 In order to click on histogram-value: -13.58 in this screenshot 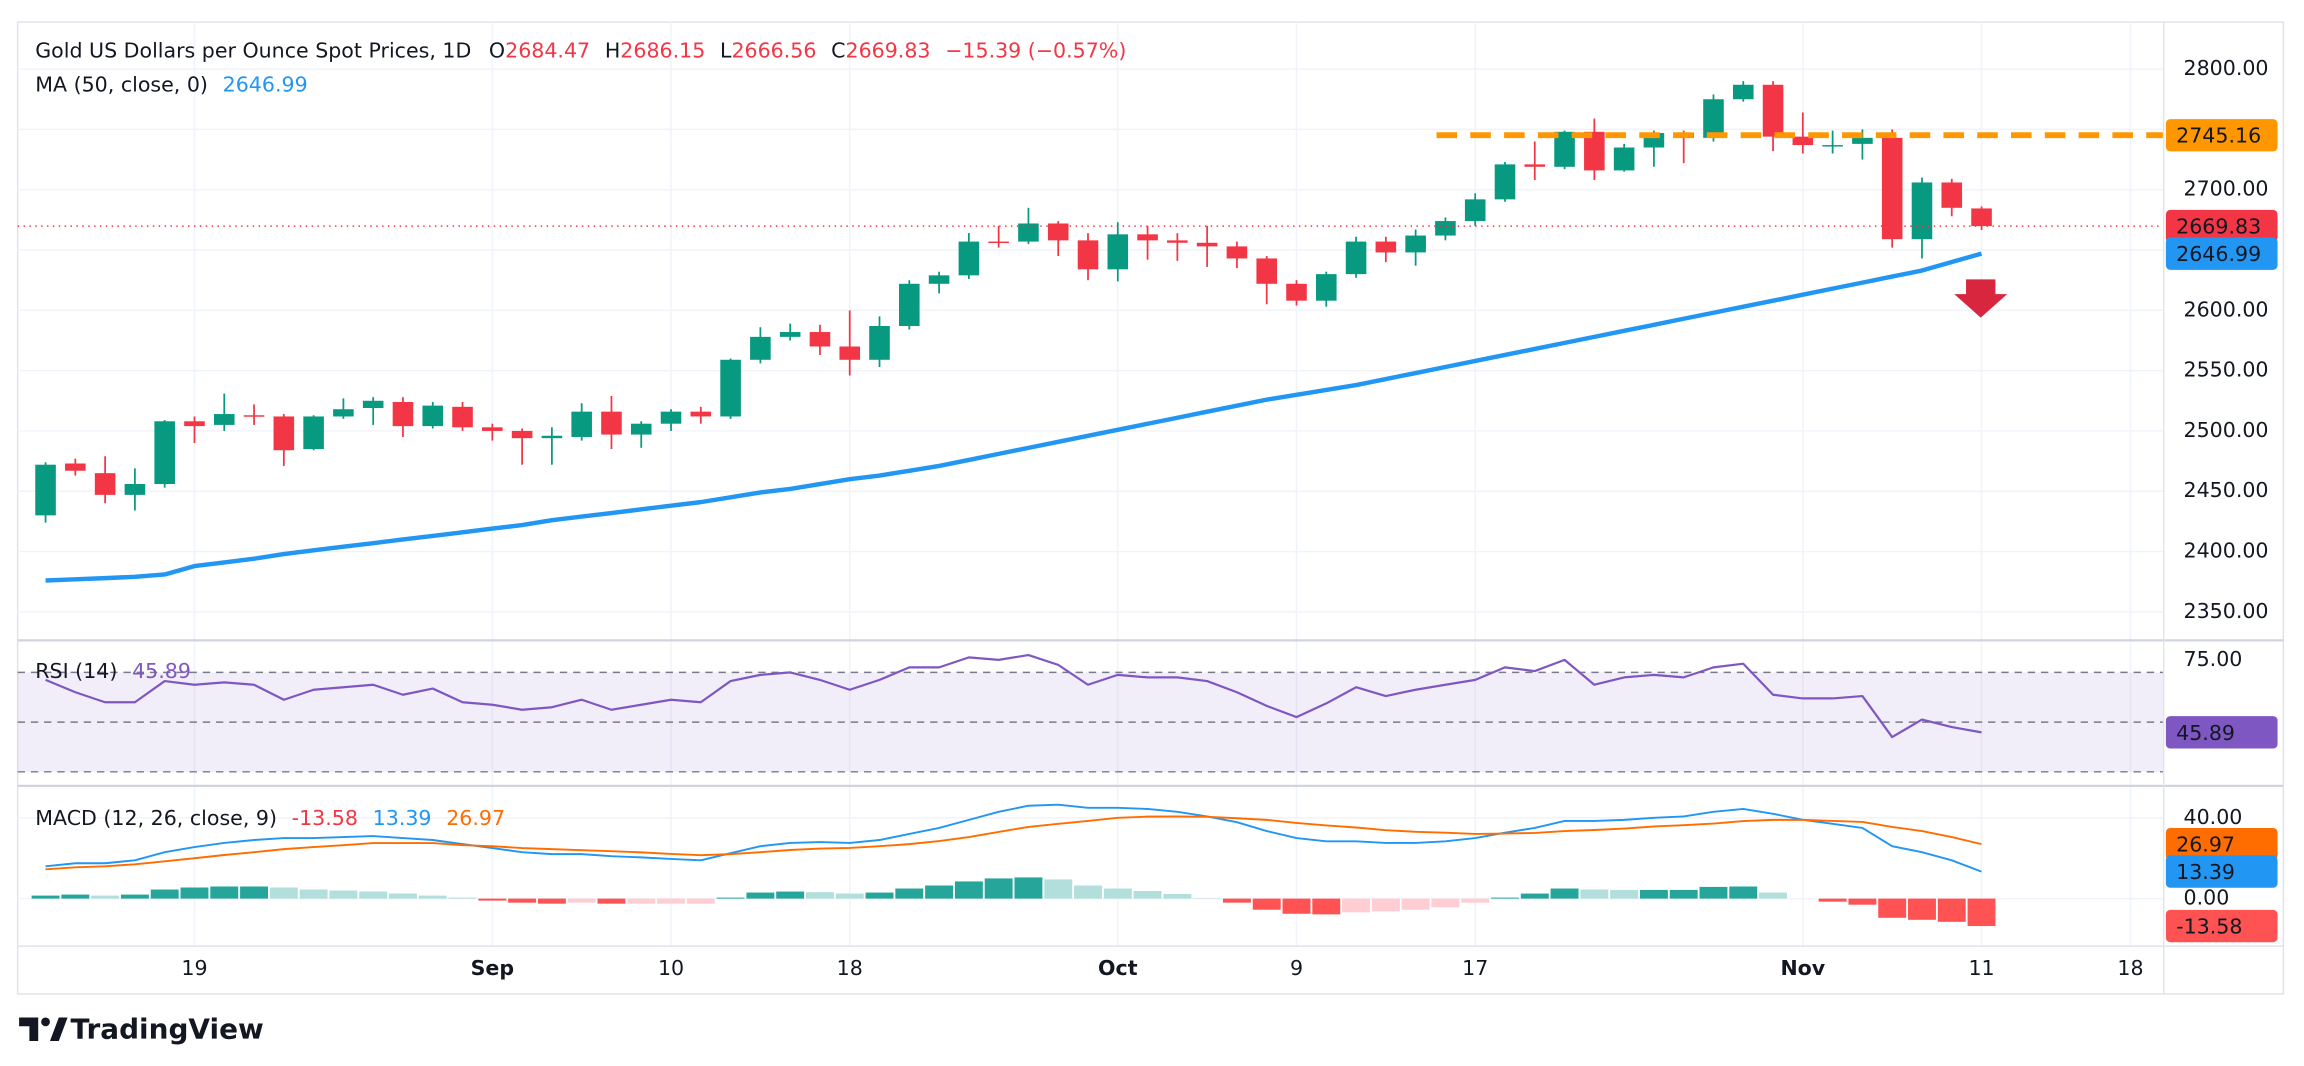, I will do `click(325, 818)`.